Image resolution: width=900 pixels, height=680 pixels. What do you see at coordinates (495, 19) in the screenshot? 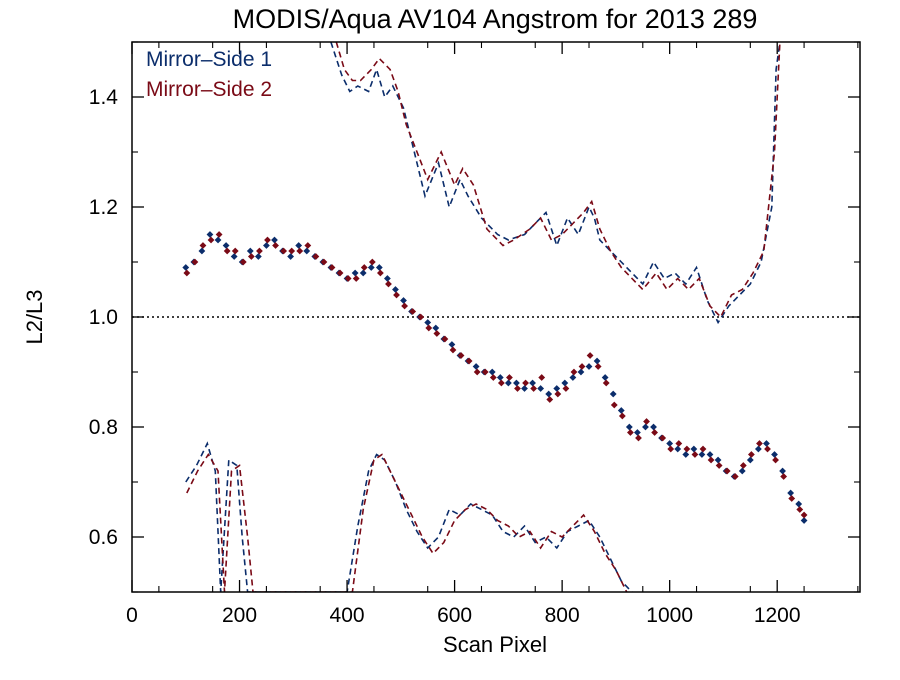
I see `chart-title: MODIS/Aqua AV104 Angstrom for 2013 289` at bounding box center [495, 19].